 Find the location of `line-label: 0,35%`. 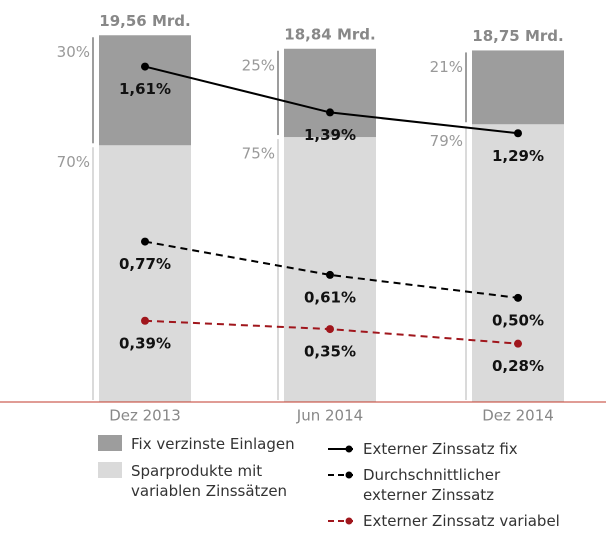

line-label: 0,35% is located at coordinates (330, 352).